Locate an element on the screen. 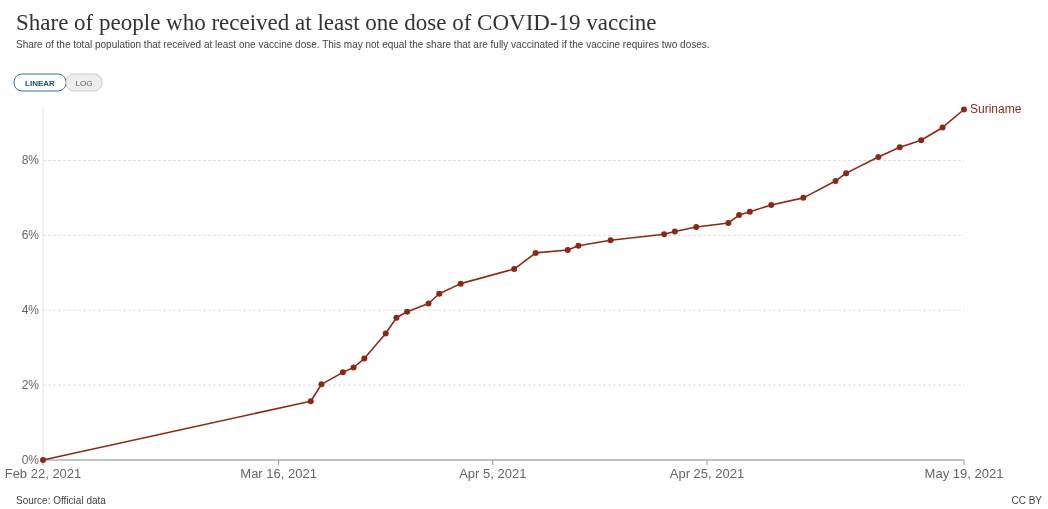 The width and height of the screenshot is (1048, 509). x-tick-label: Apr 25, 2021 is located at coordinates (707, 473).